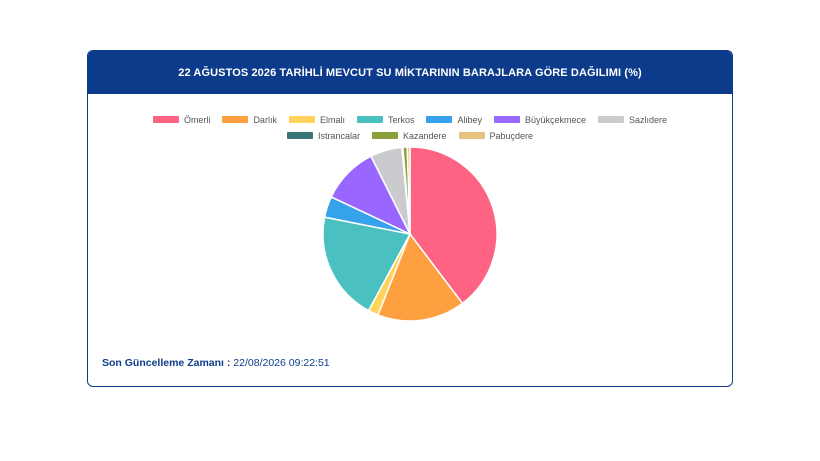 Image resolution: width=820 pixels, height=461 pixels. I want to click on legend-label: Büyükçekmece, so click(556, 119).